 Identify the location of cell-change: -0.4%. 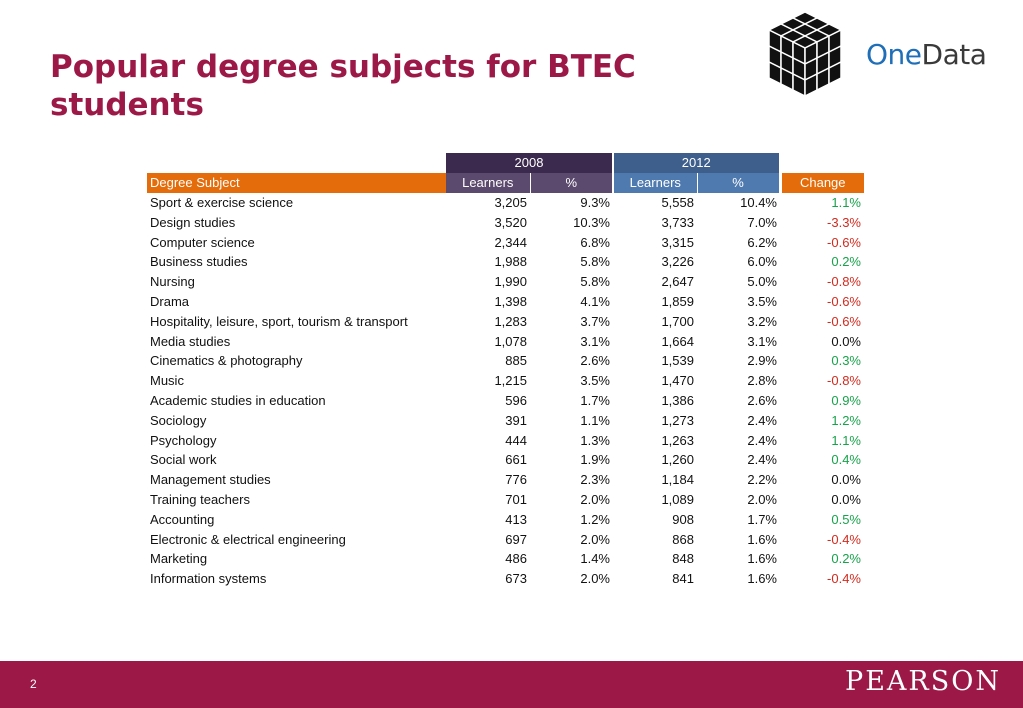
(844, 579).